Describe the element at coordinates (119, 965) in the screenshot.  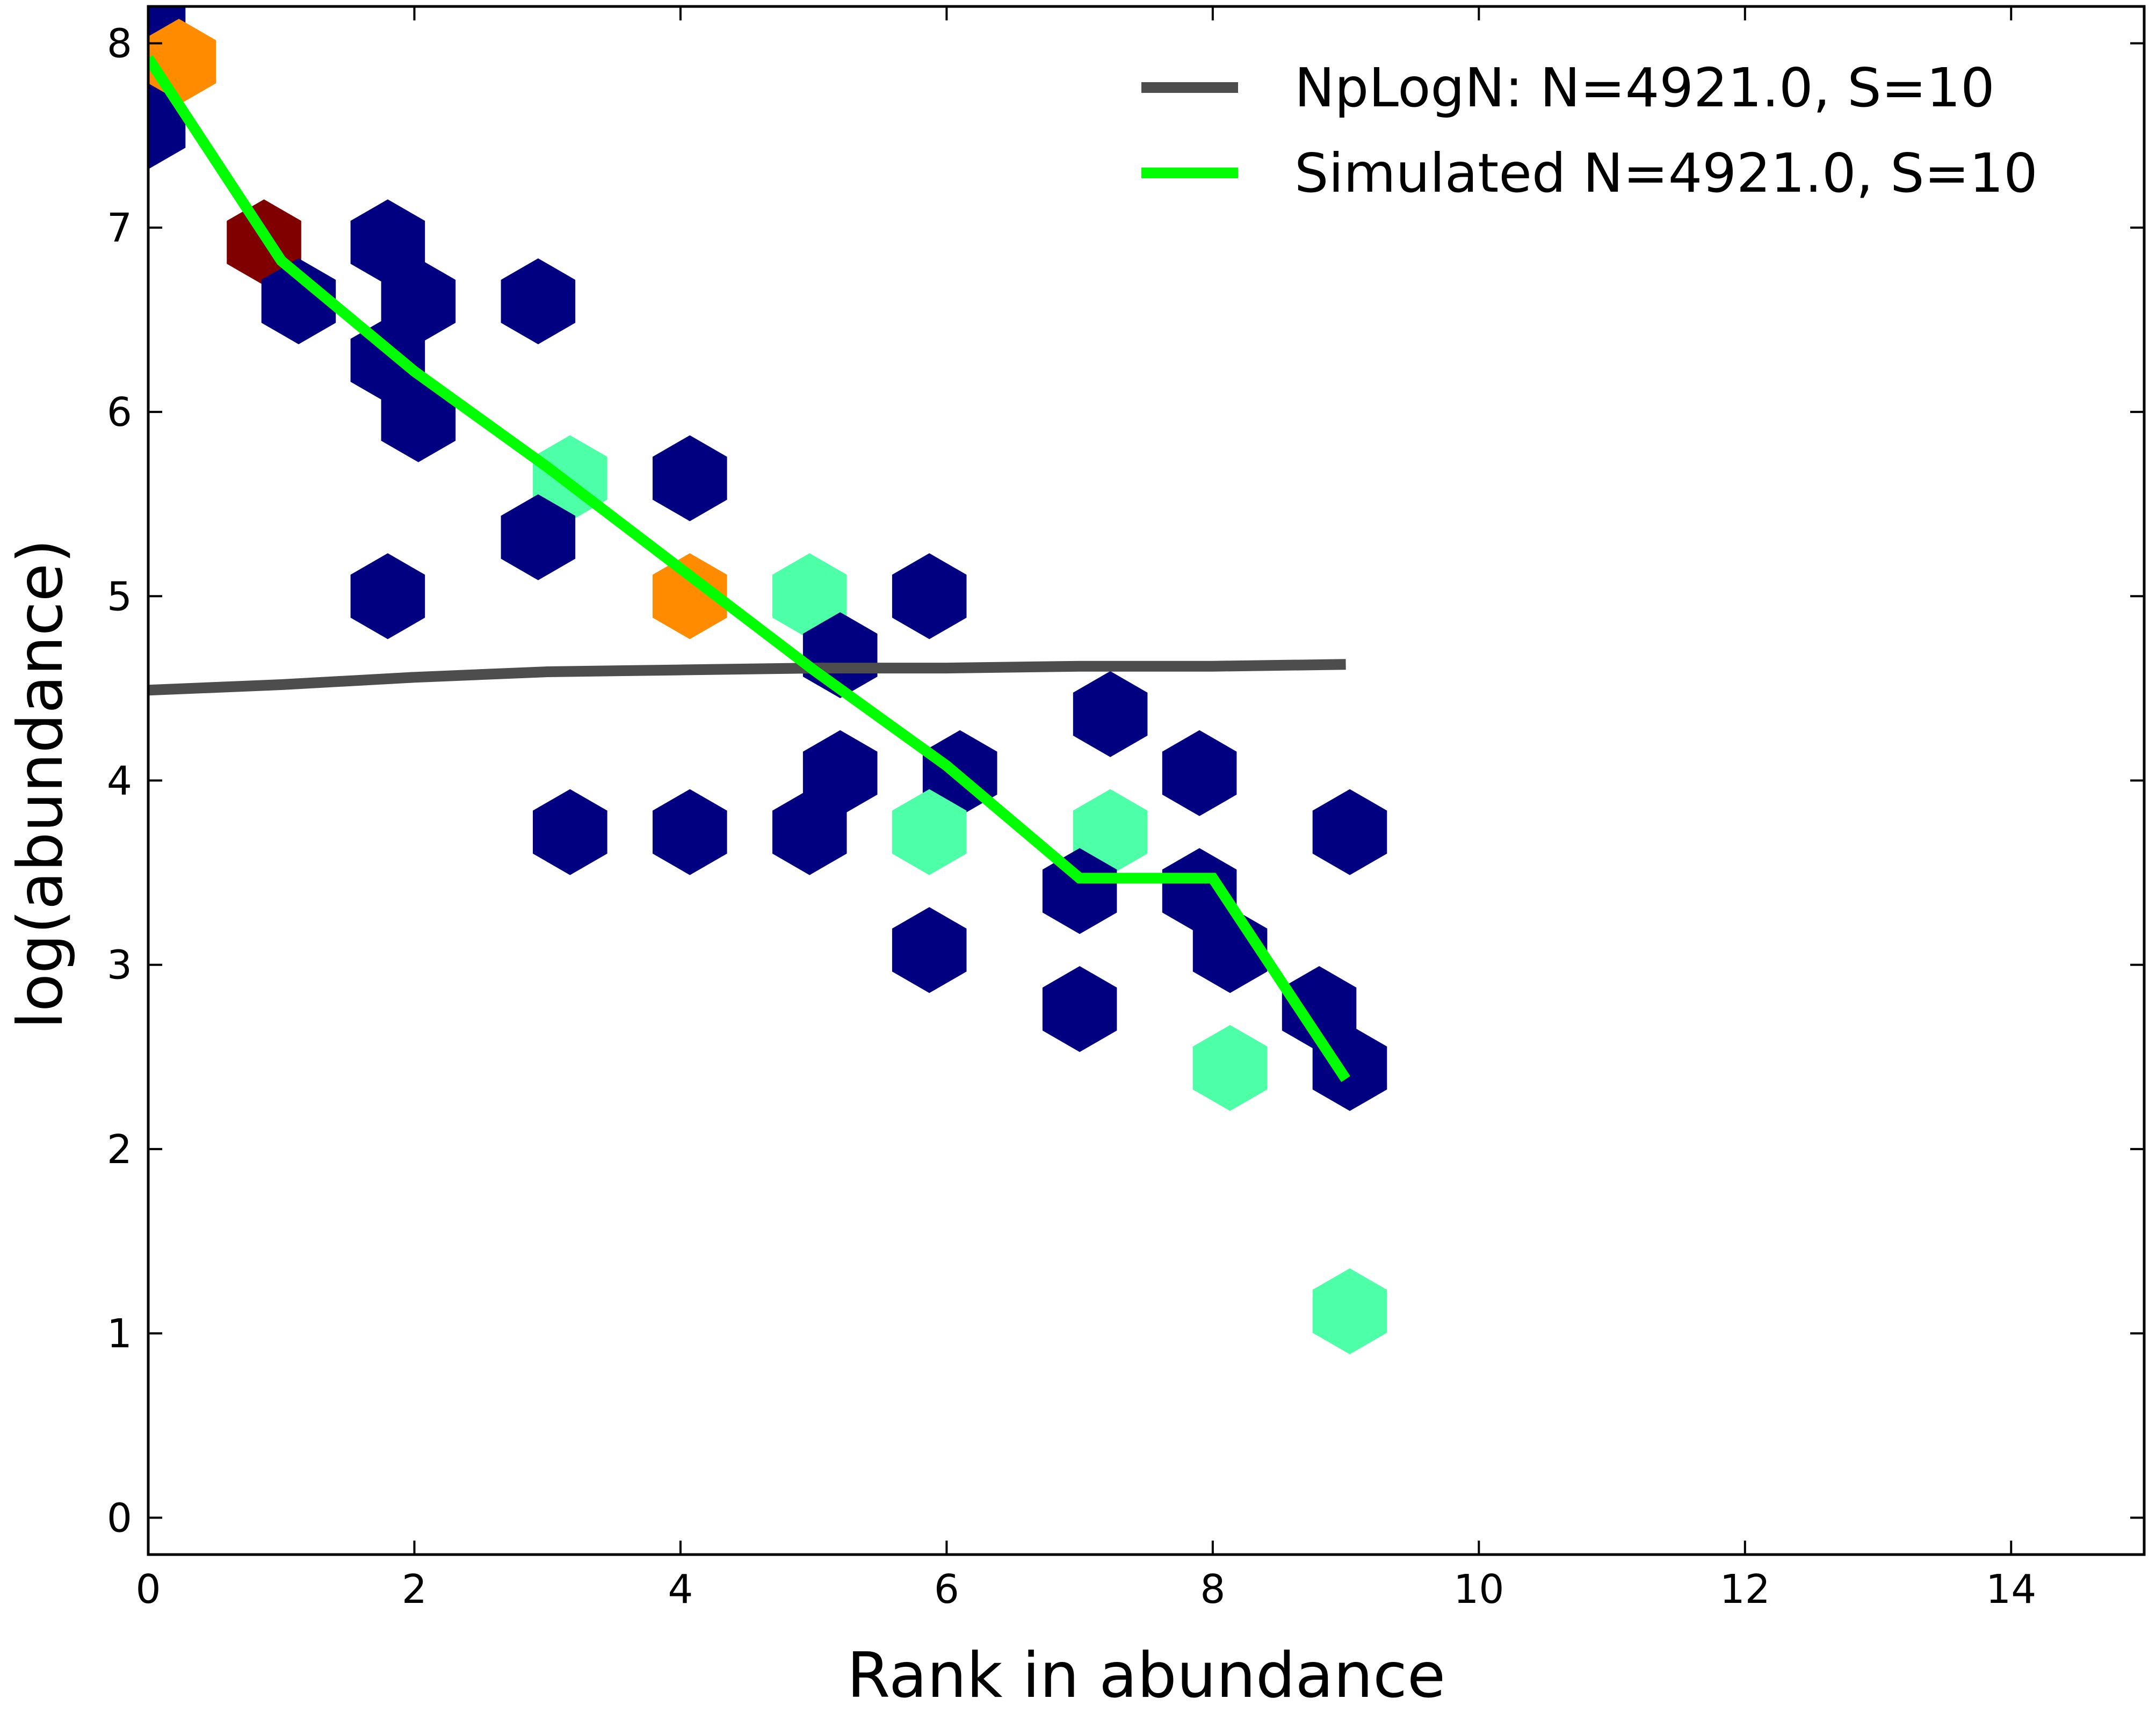
I see `y-tick-label: 3` at that location.